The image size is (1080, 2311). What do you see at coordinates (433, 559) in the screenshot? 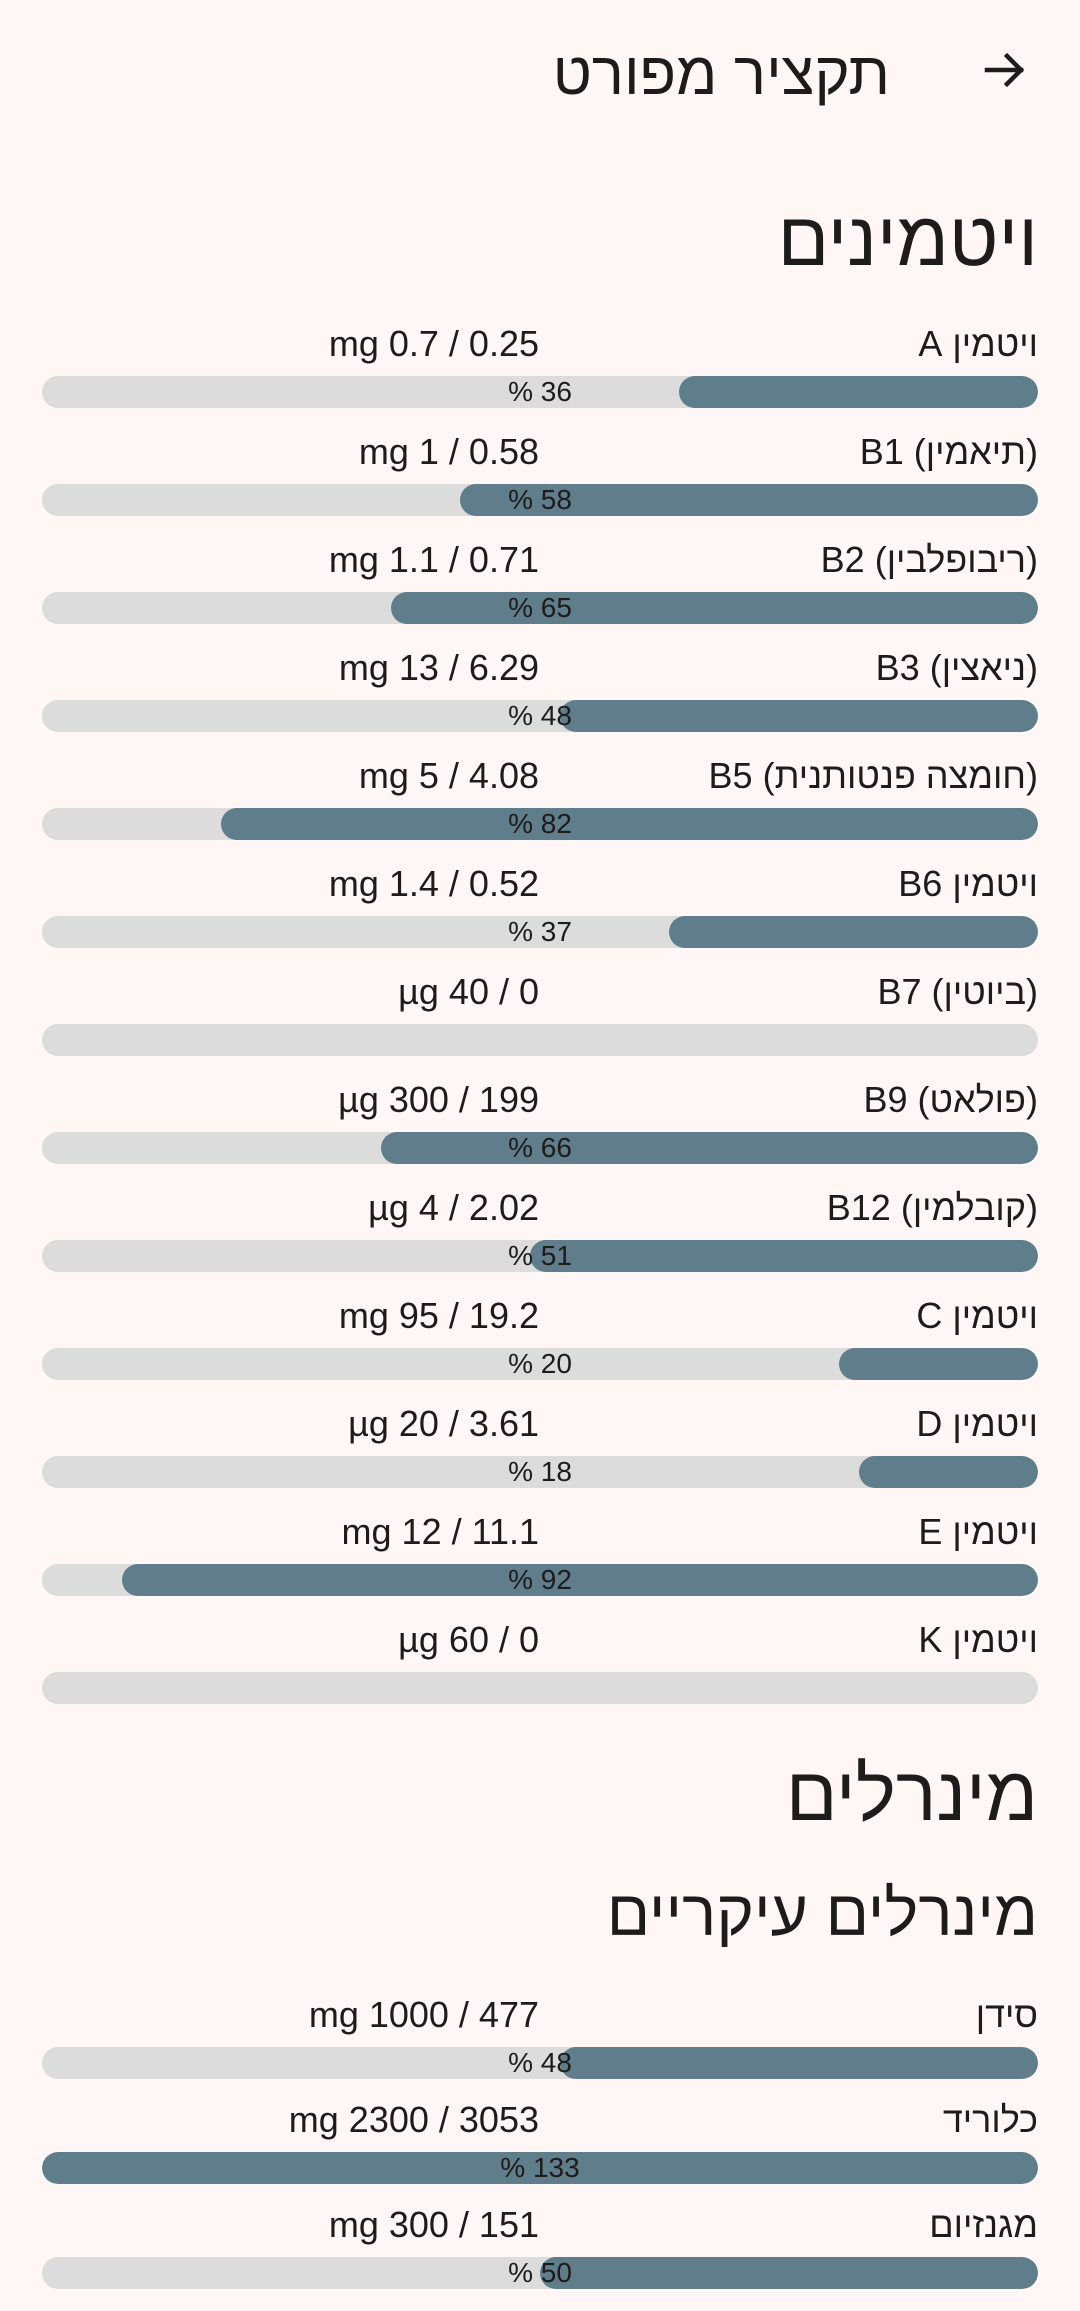
I see `nutrient-amount: mg 1.1 / 0.71` at bounding box center [433, 559].